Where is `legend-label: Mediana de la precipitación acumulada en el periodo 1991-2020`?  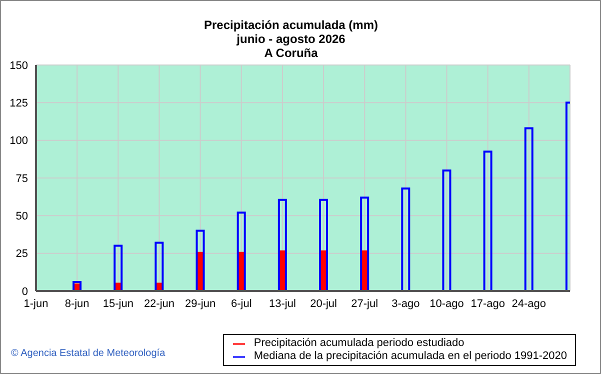
legend-label: Mediana de la precipitación acumulada en el periodo 1991-2020 is located at coordinates (410, 356).